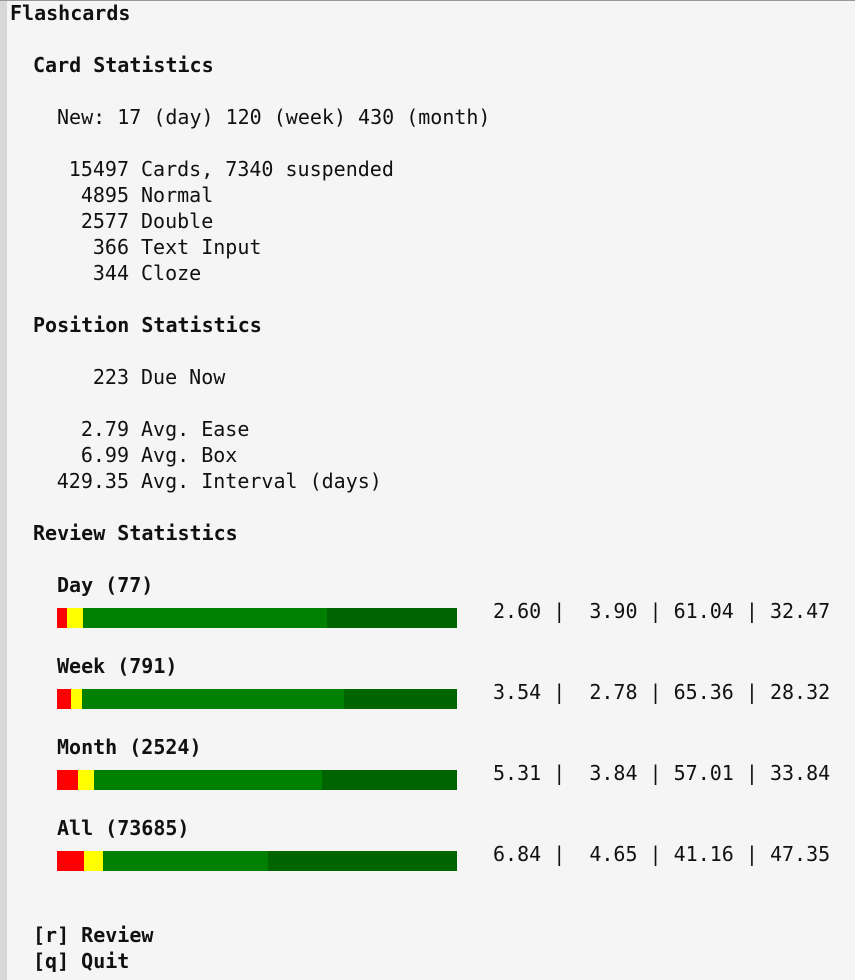 The image size is (855, 980). What do you see at coordinates (117, 935) in the screenshot?
I see `review-action-label: Review` at bounding box center [117, 935].